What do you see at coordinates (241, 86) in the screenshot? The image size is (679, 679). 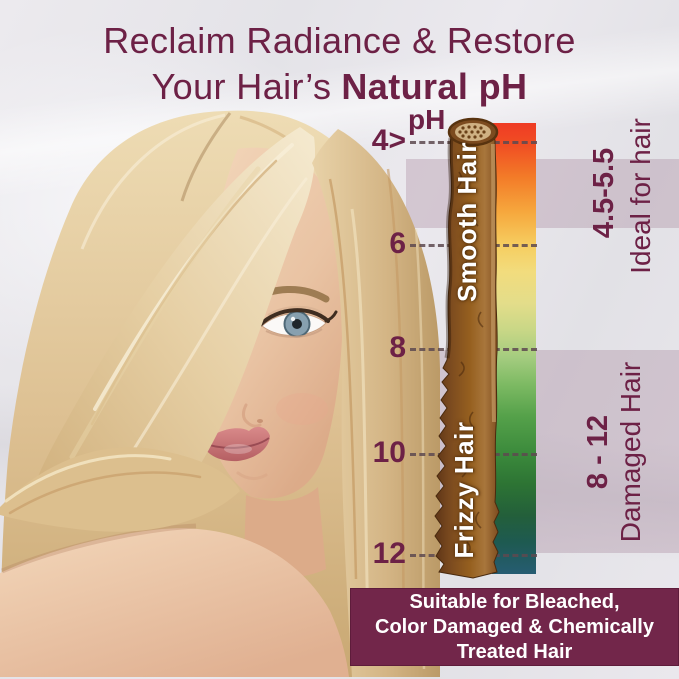 I see `title-line-2-regular: Your Hair’s` at bounding box center [241, 86].